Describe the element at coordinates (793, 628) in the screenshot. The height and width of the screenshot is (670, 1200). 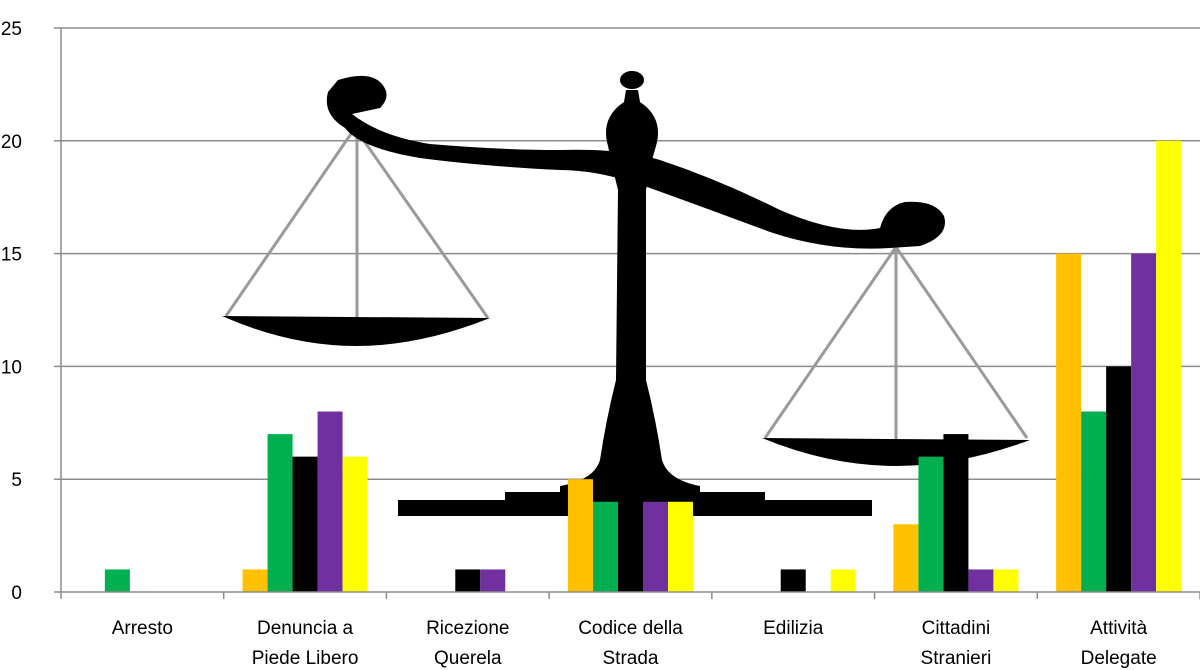
I see `category-label: Edilizia` at that location.